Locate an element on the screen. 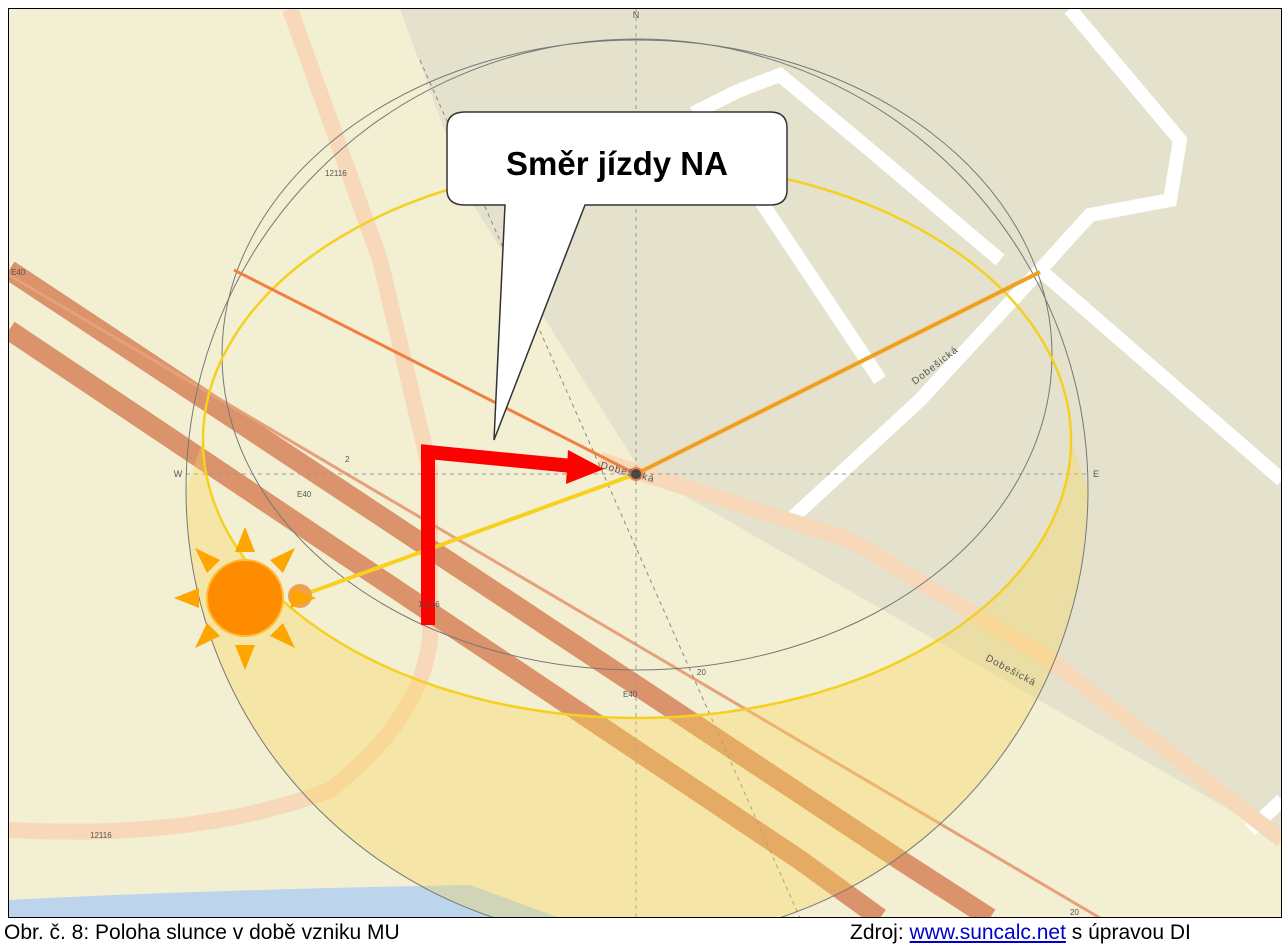 The height and width of the screenshot is (947, 1282). compass-w: W is located at coordinates (178, 474).